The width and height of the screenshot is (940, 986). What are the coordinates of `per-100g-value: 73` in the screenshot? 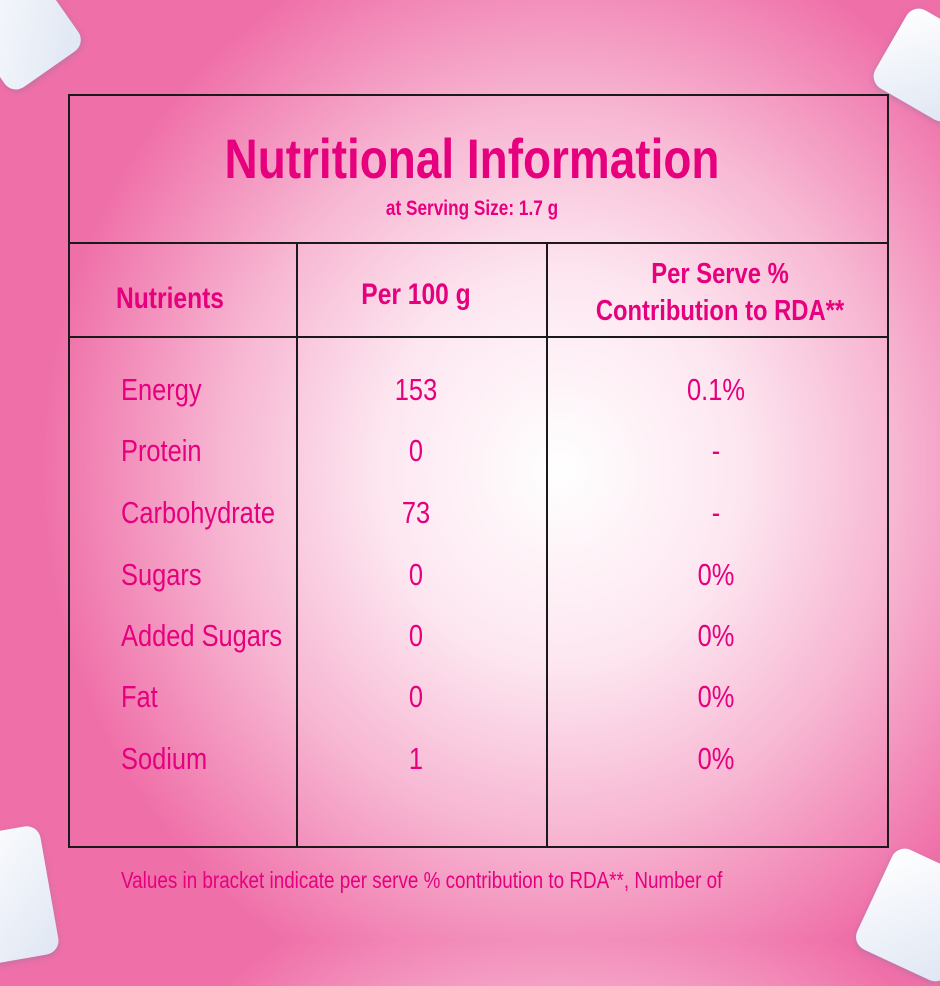 It's located at (416, 512).